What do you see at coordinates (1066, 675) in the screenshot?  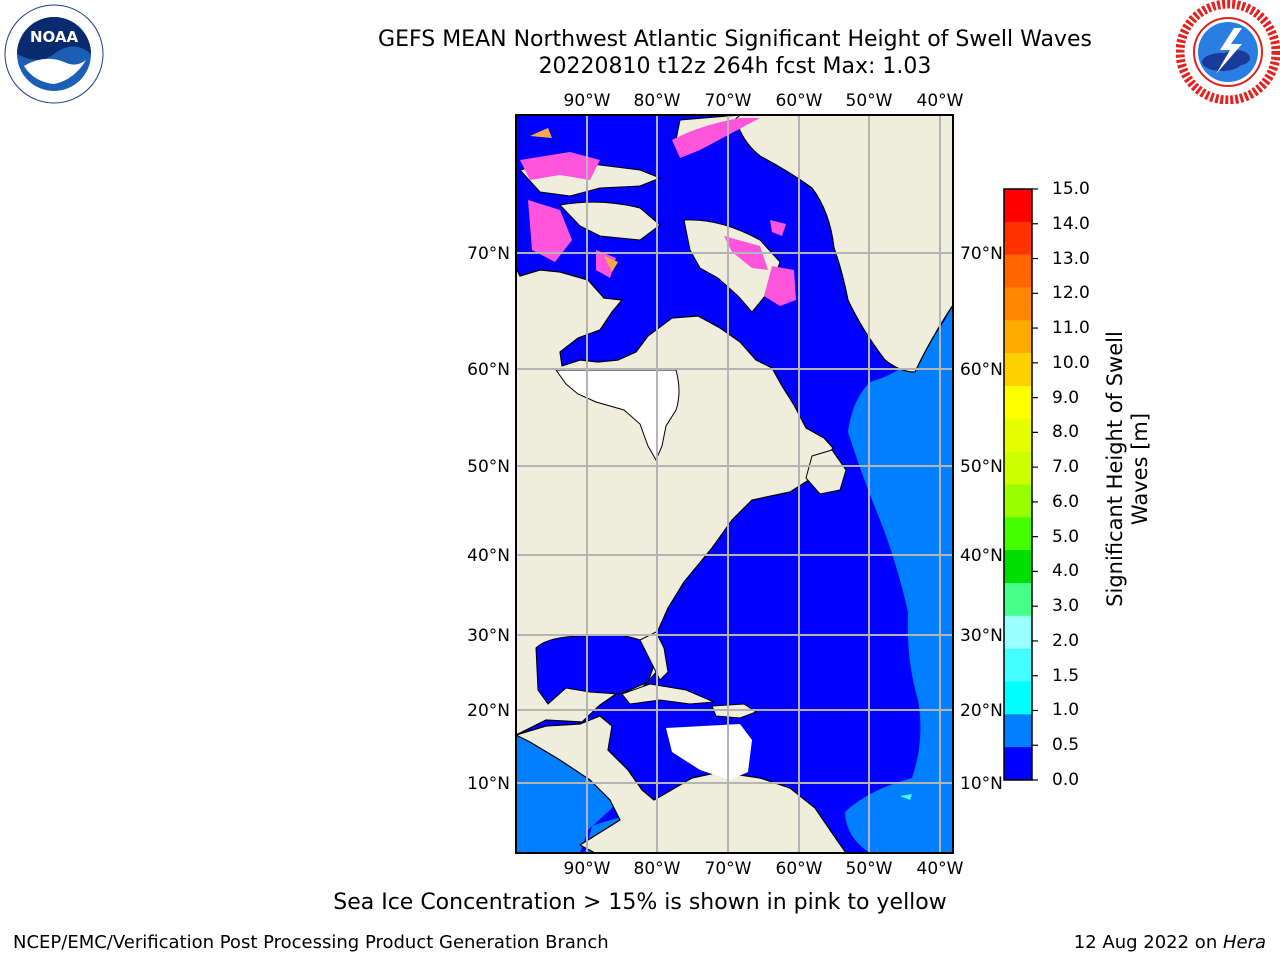 I see `colorbar-tick-label: 1.5` at bounding box center [1066, 675].